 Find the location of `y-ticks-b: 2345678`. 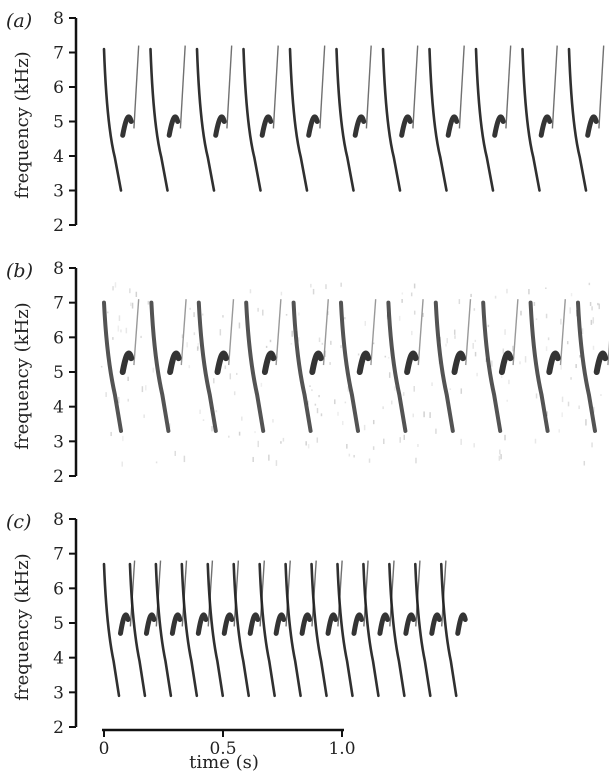

y-ticks-b: 2345678 is located at coordinates (64, 373).